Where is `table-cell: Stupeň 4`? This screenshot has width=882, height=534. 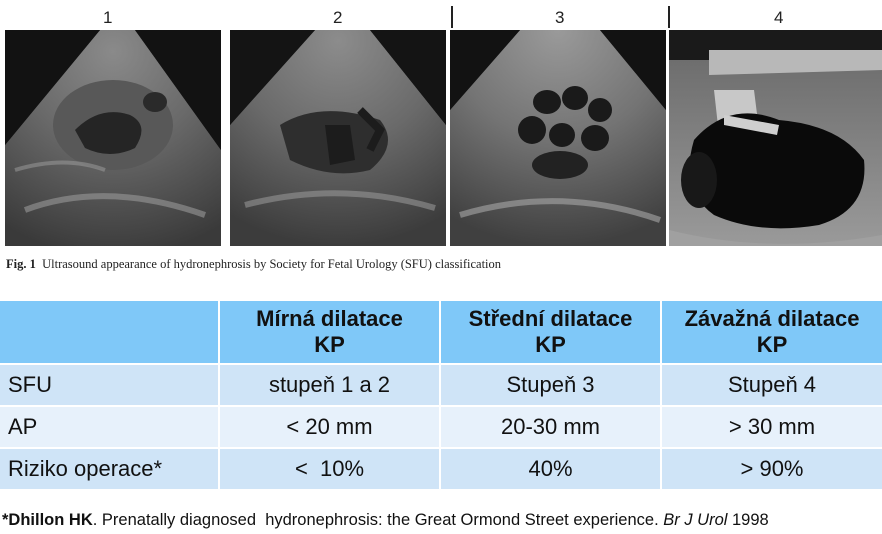 table-cell: Stupeň 4 is located at coordinates (771, 385).